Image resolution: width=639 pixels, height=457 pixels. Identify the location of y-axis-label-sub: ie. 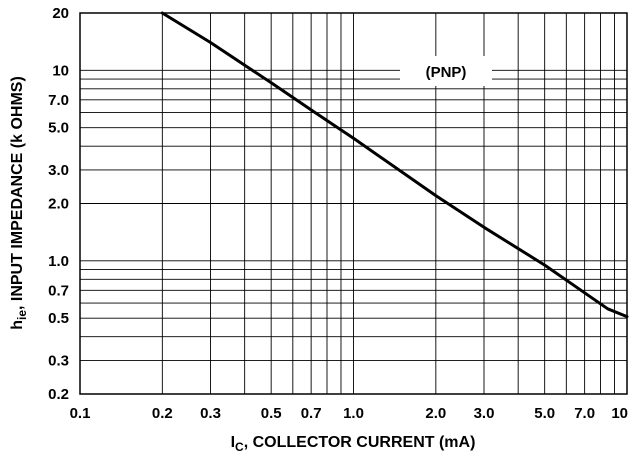
(22, 315).